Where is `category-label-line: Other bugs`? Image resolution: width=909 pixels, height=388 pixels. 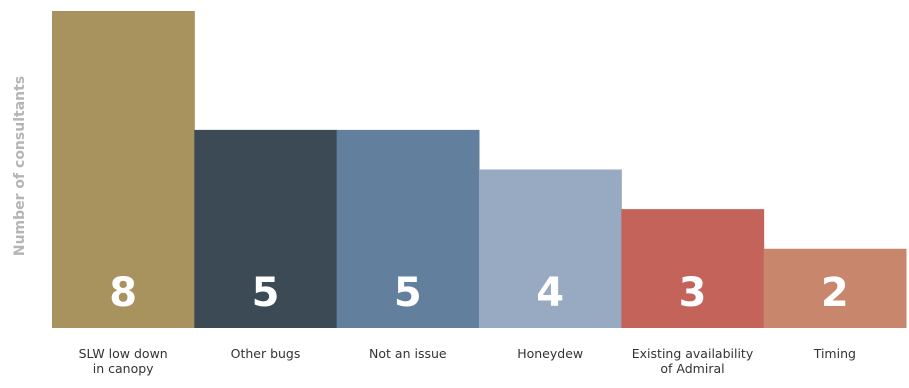
category-label-line: Other bugs is located at coordinates (266, 353).